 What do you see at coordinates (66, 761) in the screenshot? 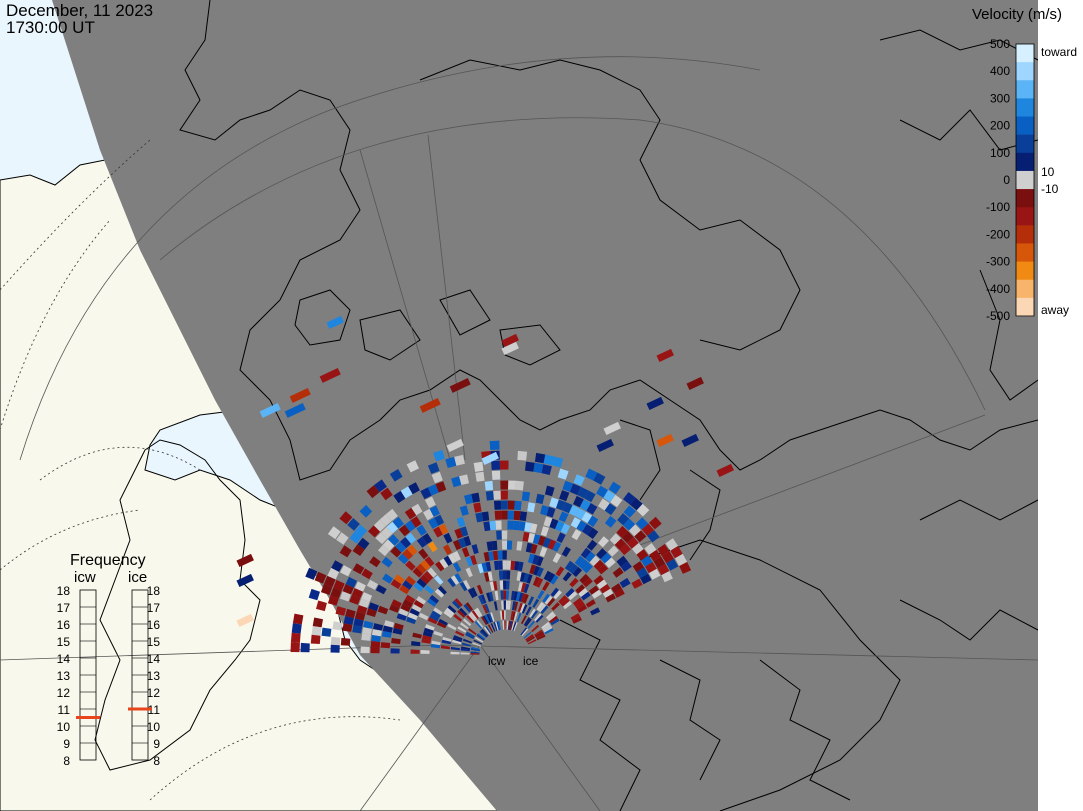
I see `frequency-tick-label: 8` at bounding box center [66, 761].